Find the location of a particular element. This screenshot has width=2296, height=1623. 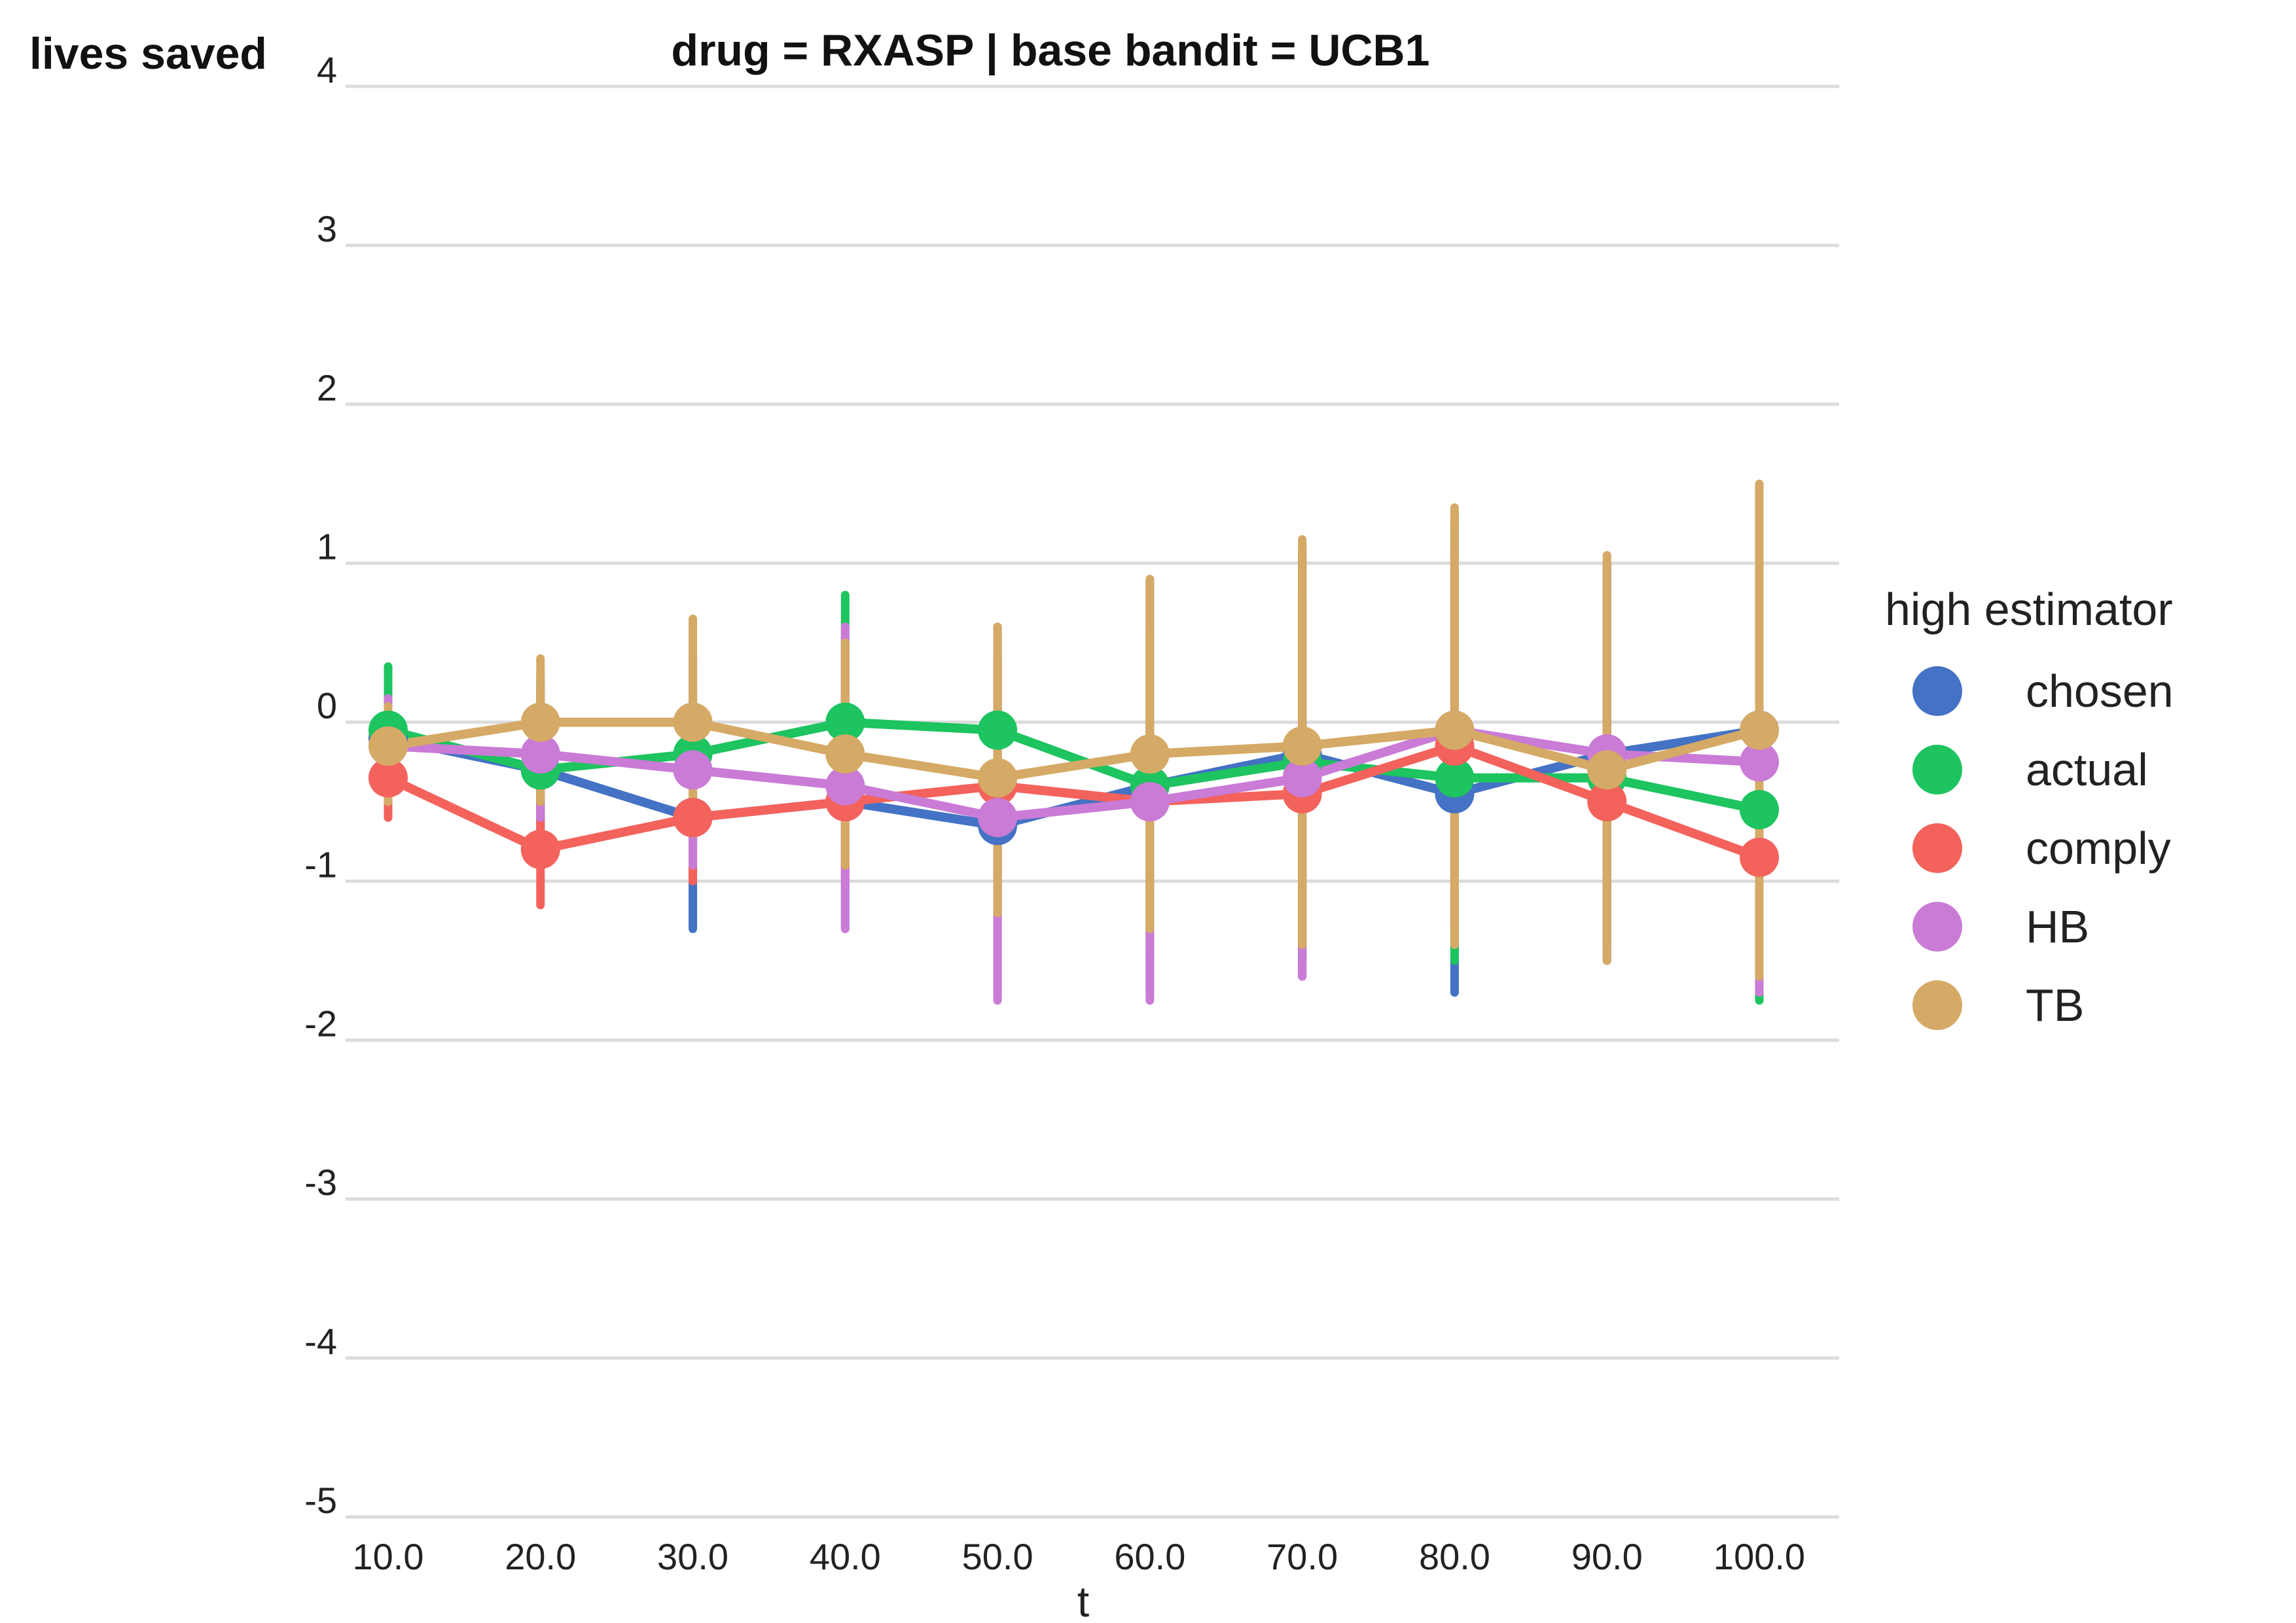

chart-title: drug = RXASP | base bandit = UCB1 is located at coordinates (1051, 51).